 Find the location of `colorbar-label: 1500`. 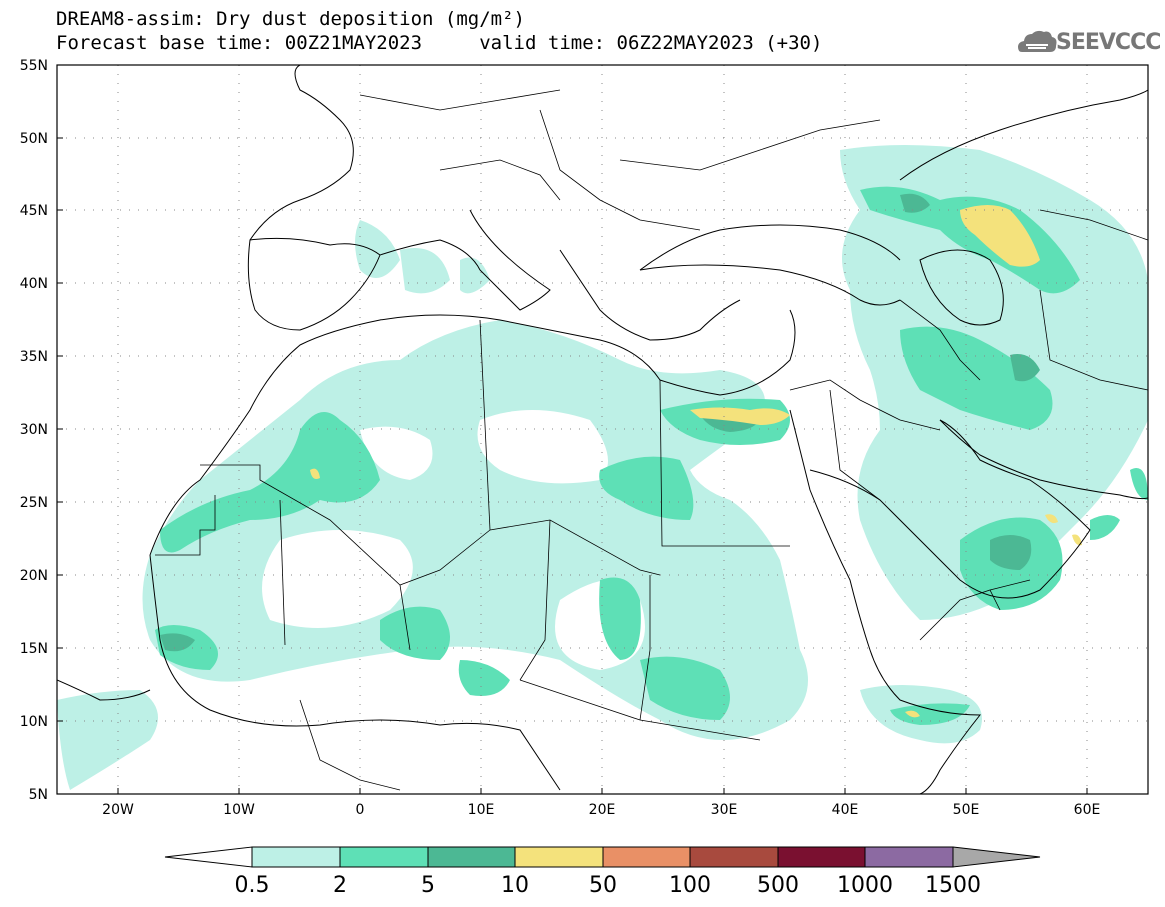

colorbar-label: 1500 is located at coordinates (953, 885).